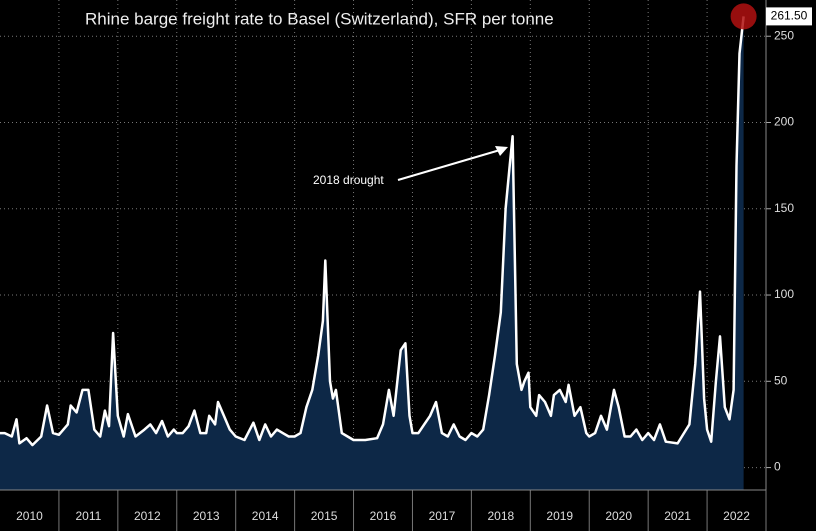 This screenshot has width=816, height=531. I want to click on y-tick-label: 150, so click(784, 208).